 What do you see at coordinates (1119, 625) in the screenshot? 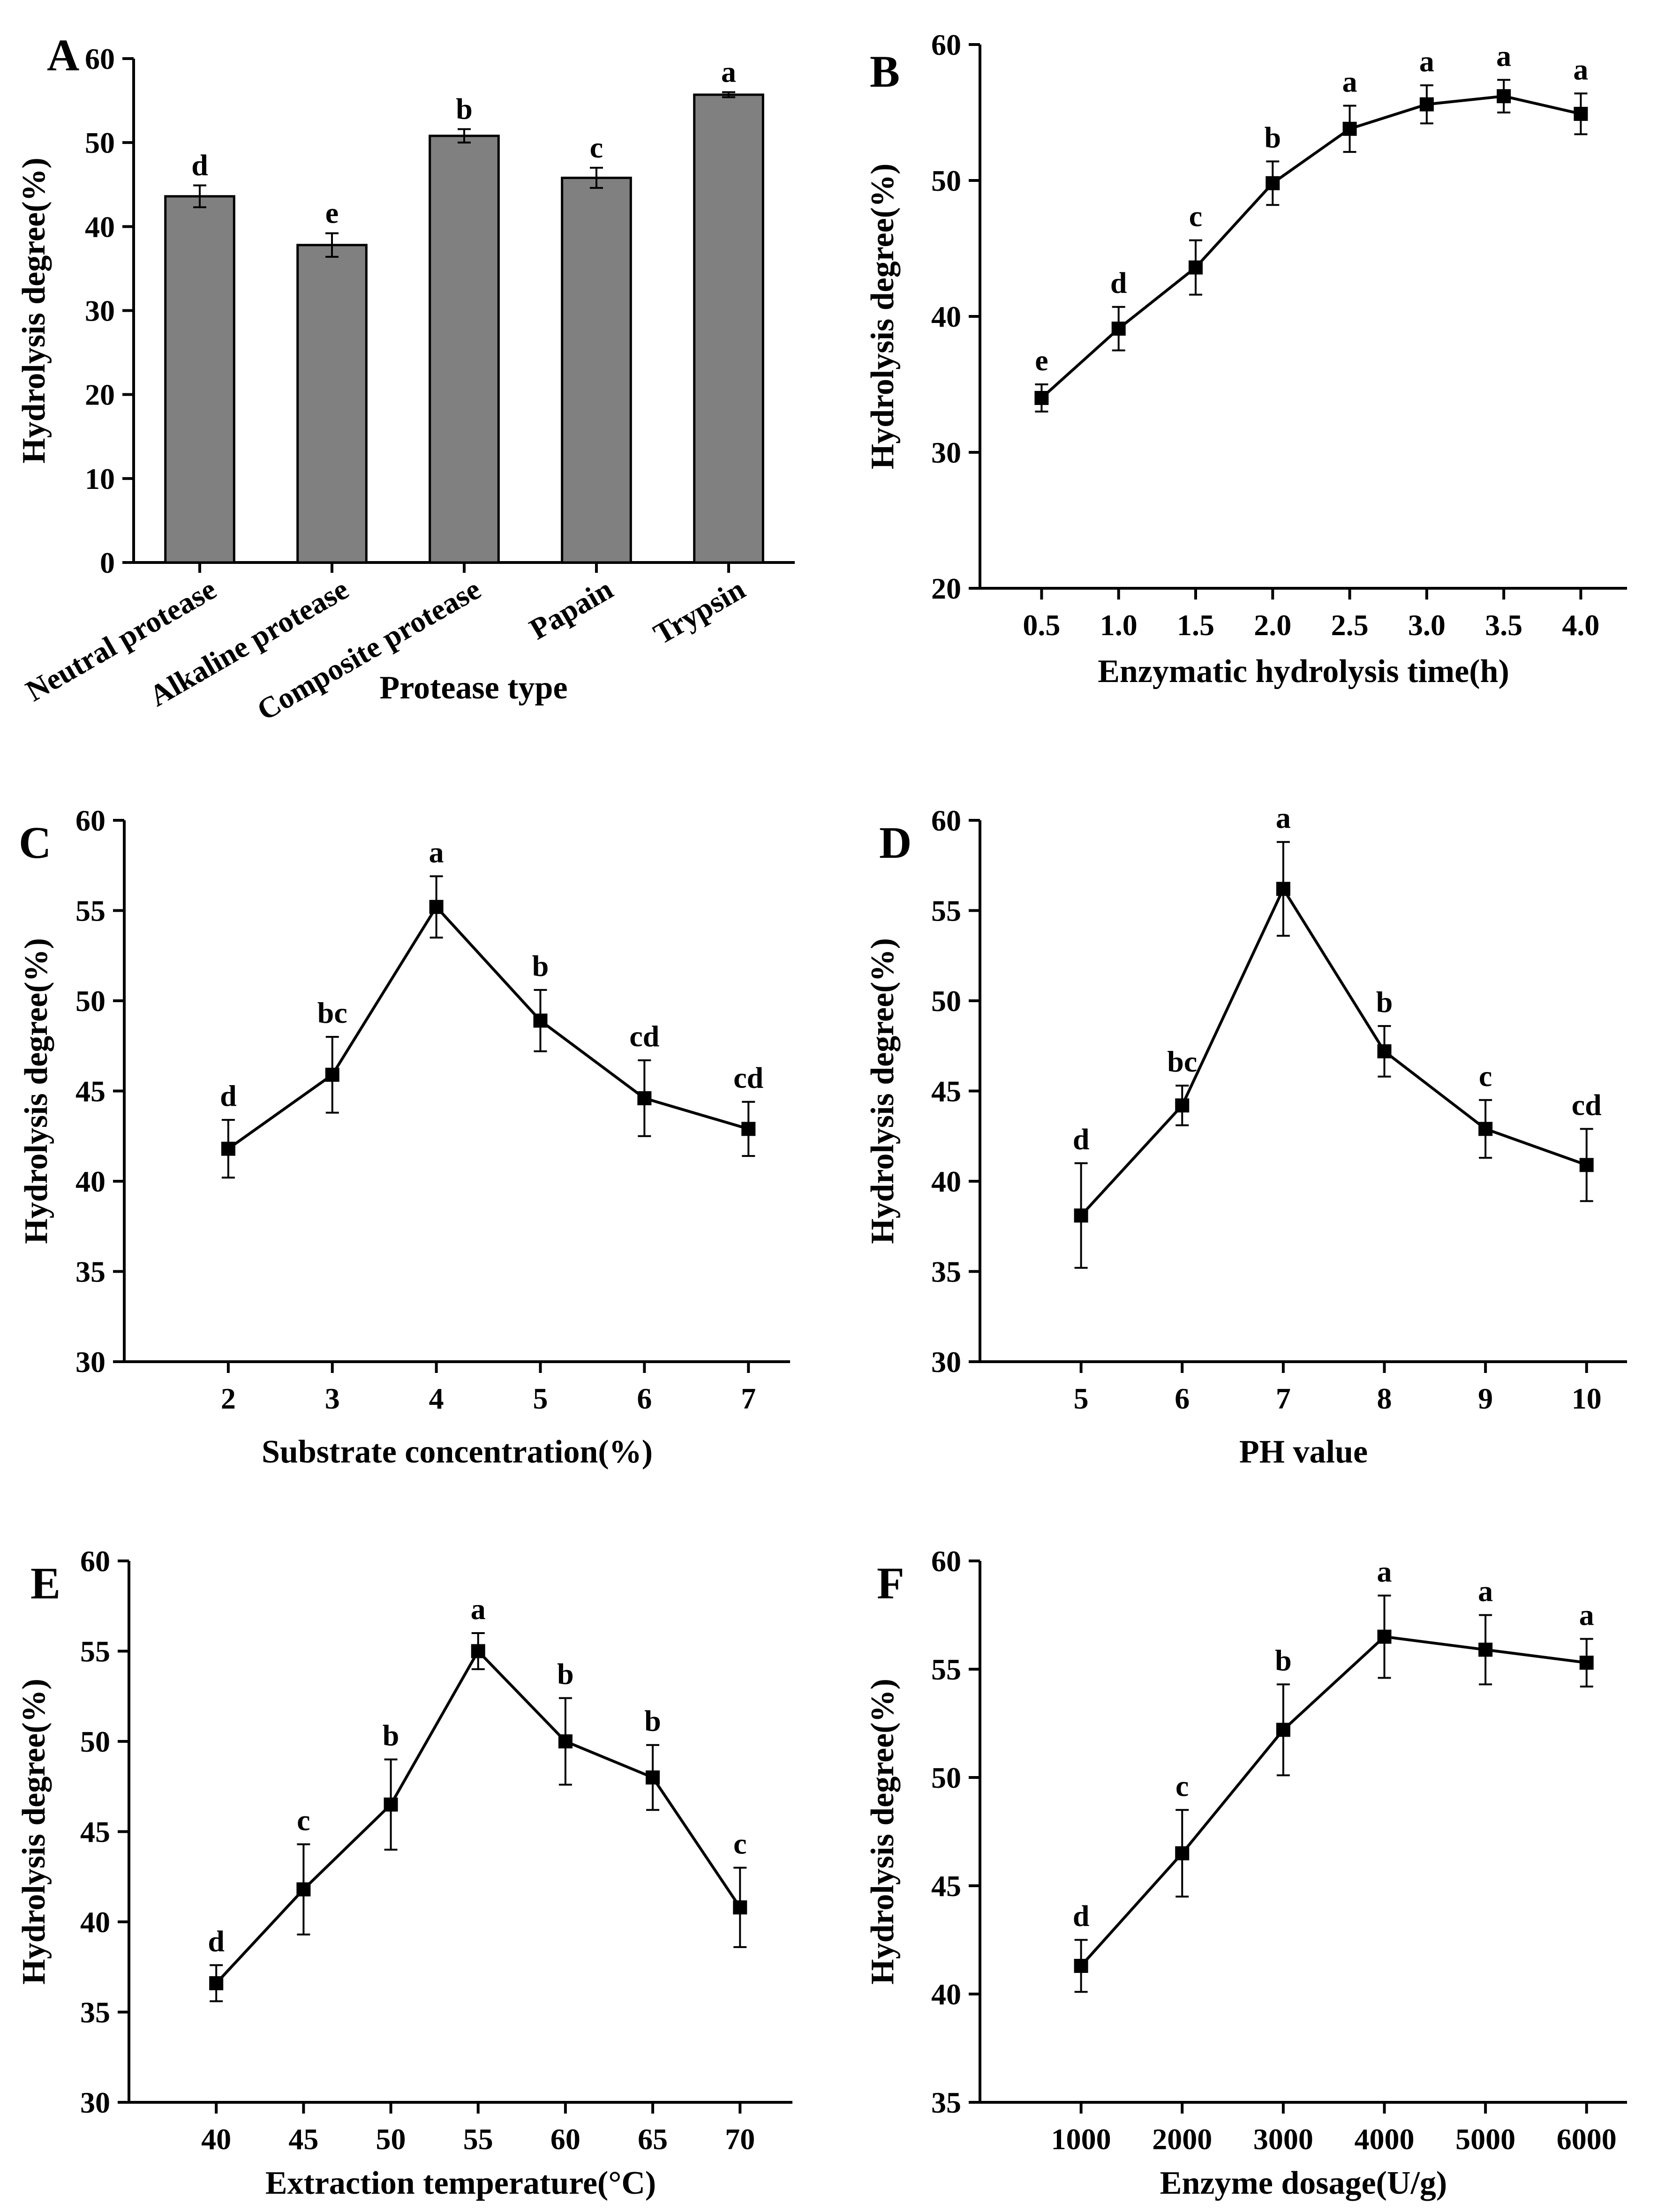
I see `x-tick-label: 1.0` at bounding box center [1119, 625].